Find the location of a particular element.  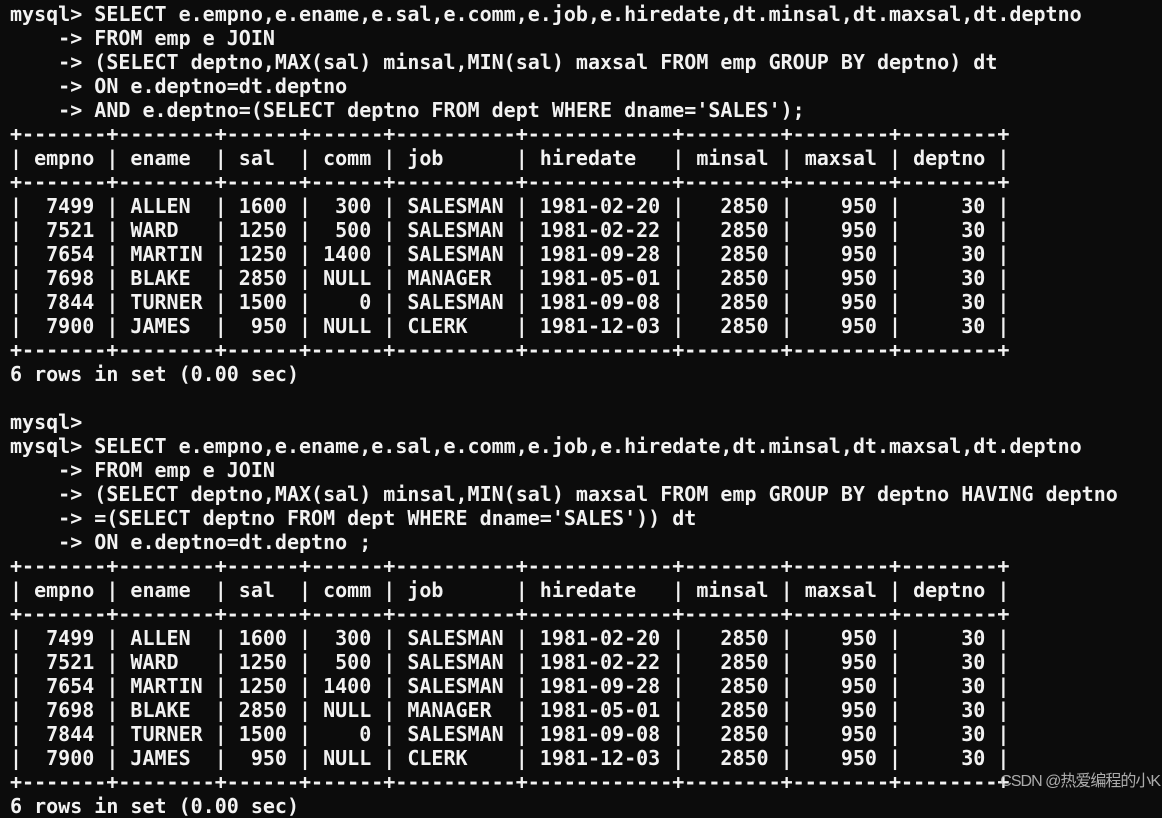

sql-query-line: -> ON e.deptno=dt.deptno is located at coordinates (179, 86).